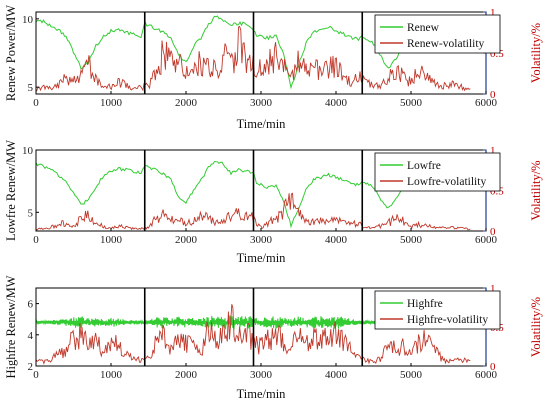 The image size is (550, 404). Describe the element at coordinates (446, 182) in the screenshot. I see `legend-label: Lowfre-volatility` at that location.